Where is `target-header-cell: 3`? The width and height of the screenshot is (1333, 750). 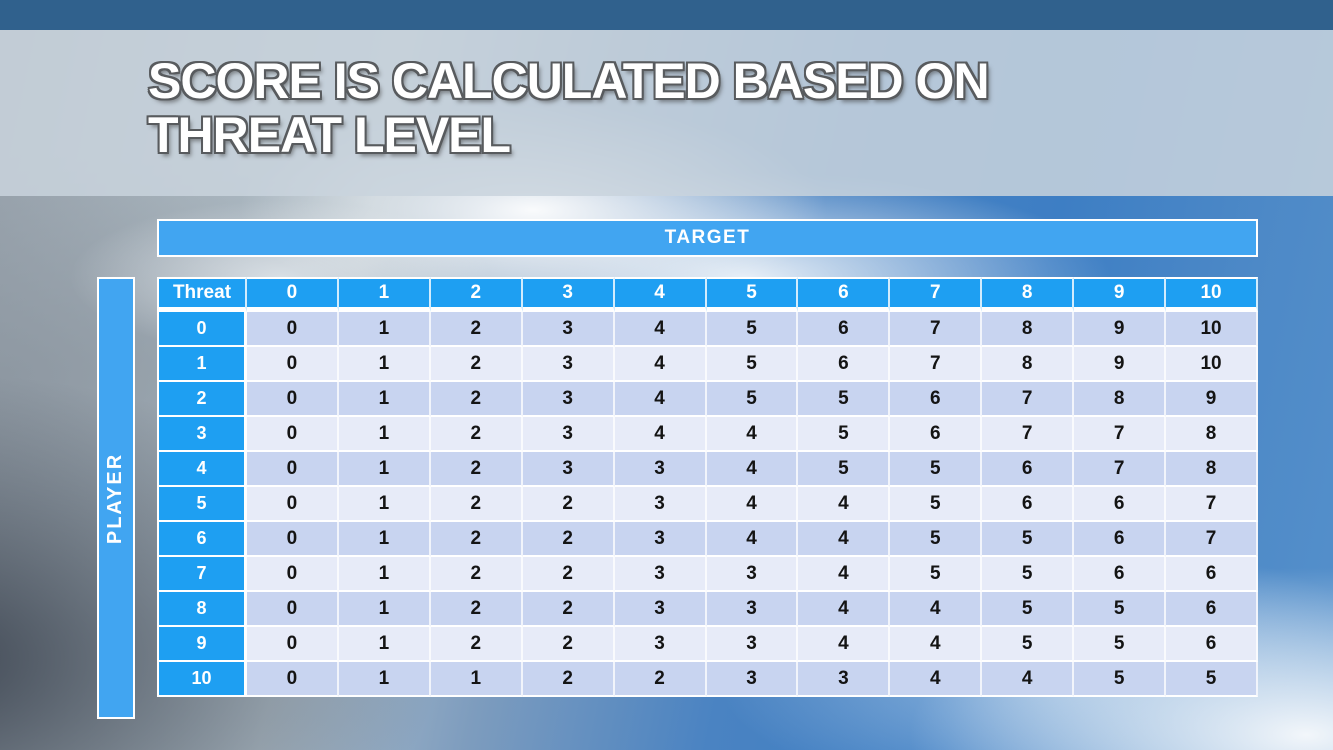
target-header-cell: 3 is located at coordinates (568, 294).